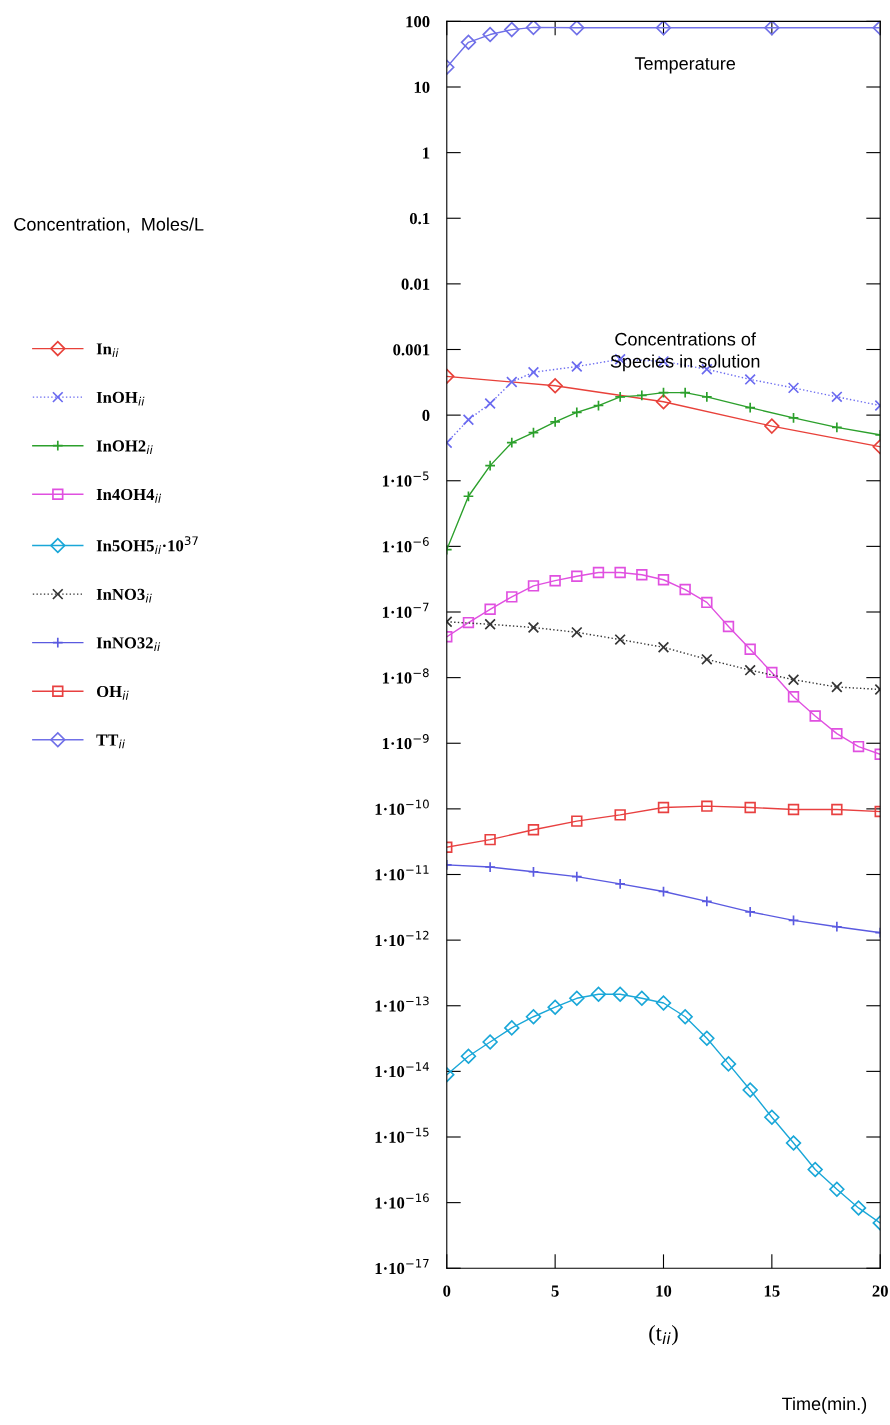 This screenshot has width=890, height=1425. Describe the element at coordinates (120, 398) in the screenshot. I see `legend-label: InOH$_{ii}$` at that location.